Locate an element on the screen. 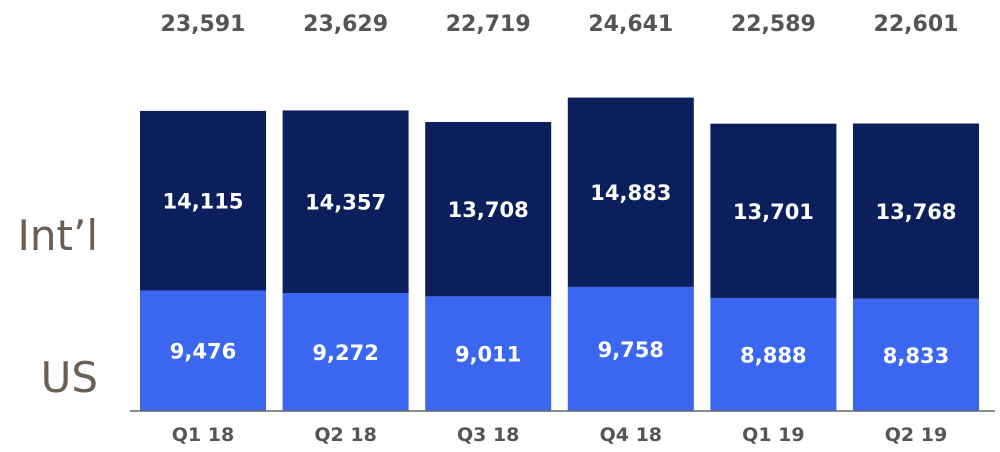 The width and height of the screenshot is (1000, 452). data-label-intl: 13,708 is located at coordinates (488, 210).